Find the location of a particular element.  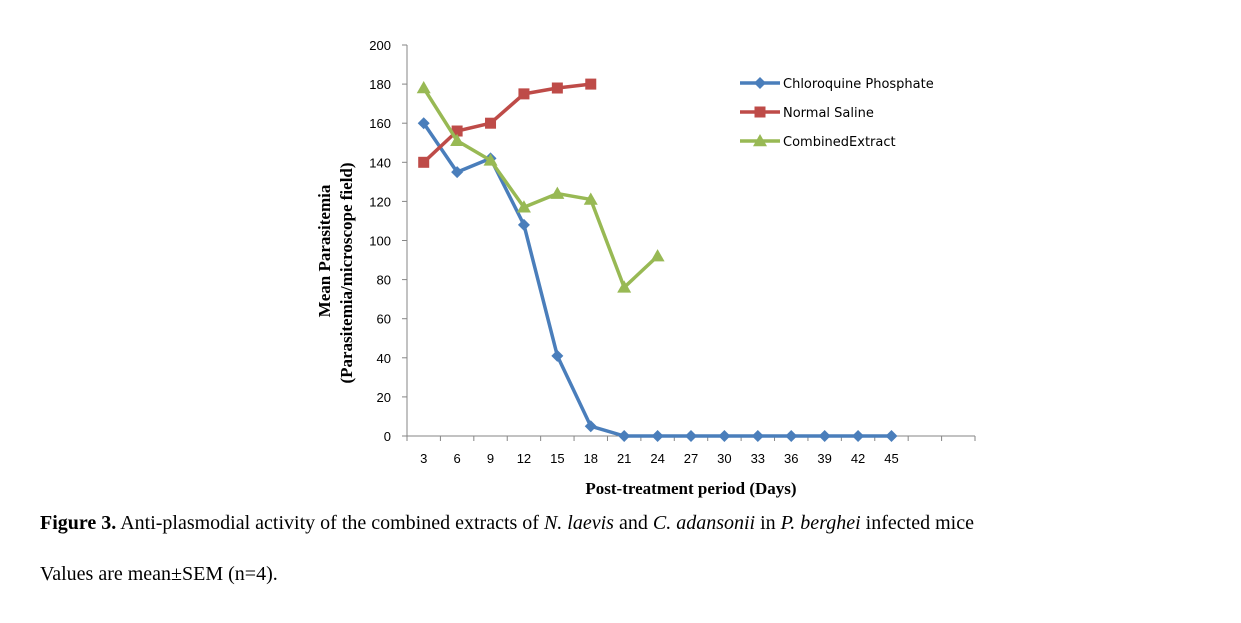

x-tick-label: 15 is located at coordinates (557, 458).